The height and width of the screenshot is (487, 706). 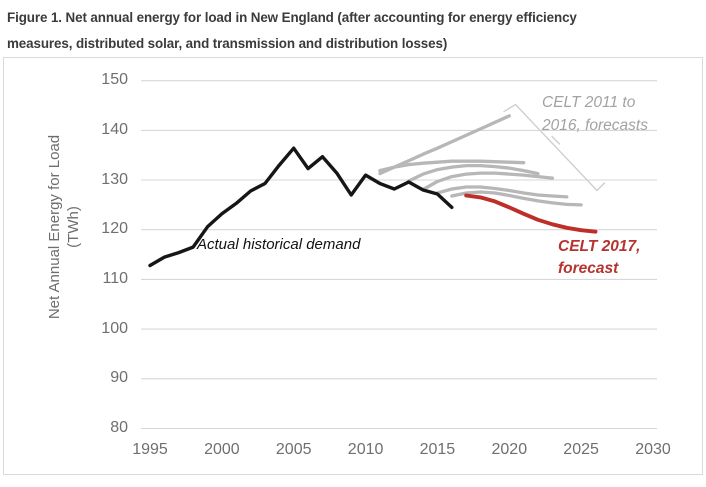 What do you see at coordinates (653, 449) in the screenshot?
I see `x-tick-label-2030: 2030` at bounding box center [653, 449].